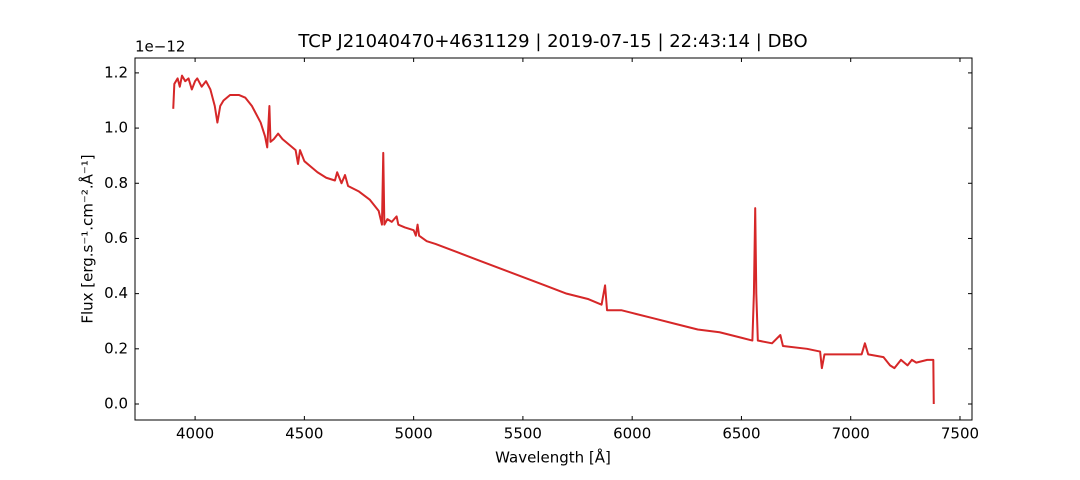 The width and height of the screenshot is (1080, 480). I want to click on y-tick-label: 0.6, so click(116, 238).